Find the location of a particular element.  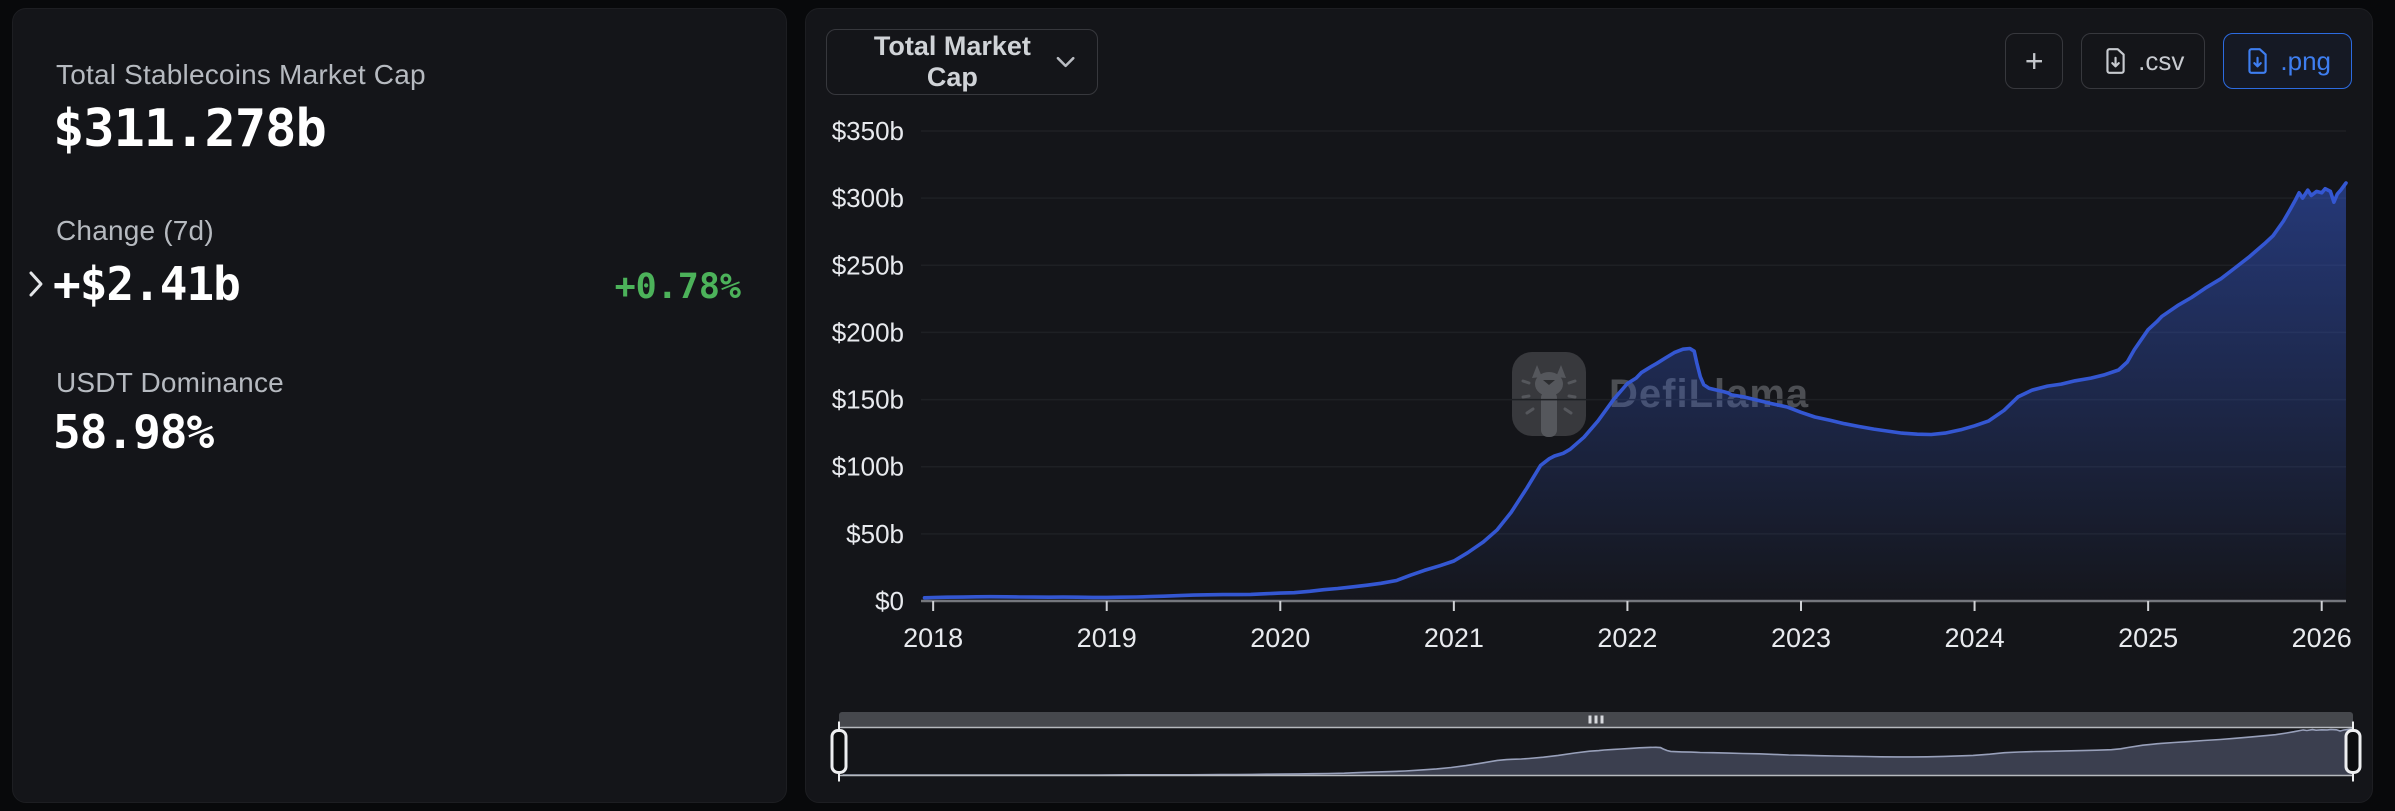

png-button-label: .png is located at coordinates (2305, 60).